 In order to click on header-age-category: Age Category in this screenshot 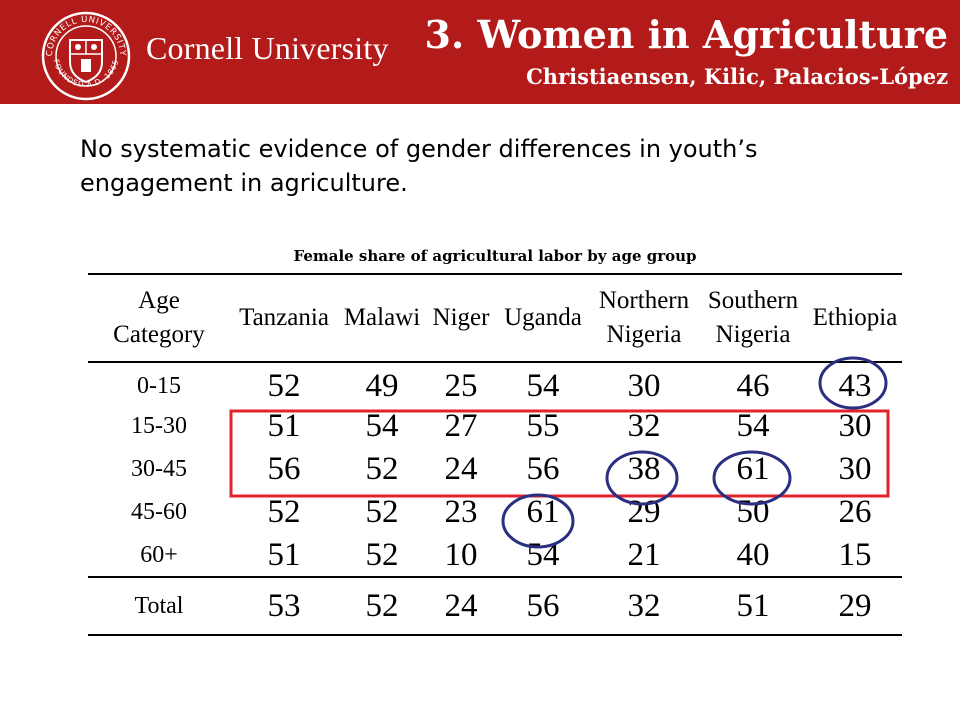, I will do `click(159, 317)`.